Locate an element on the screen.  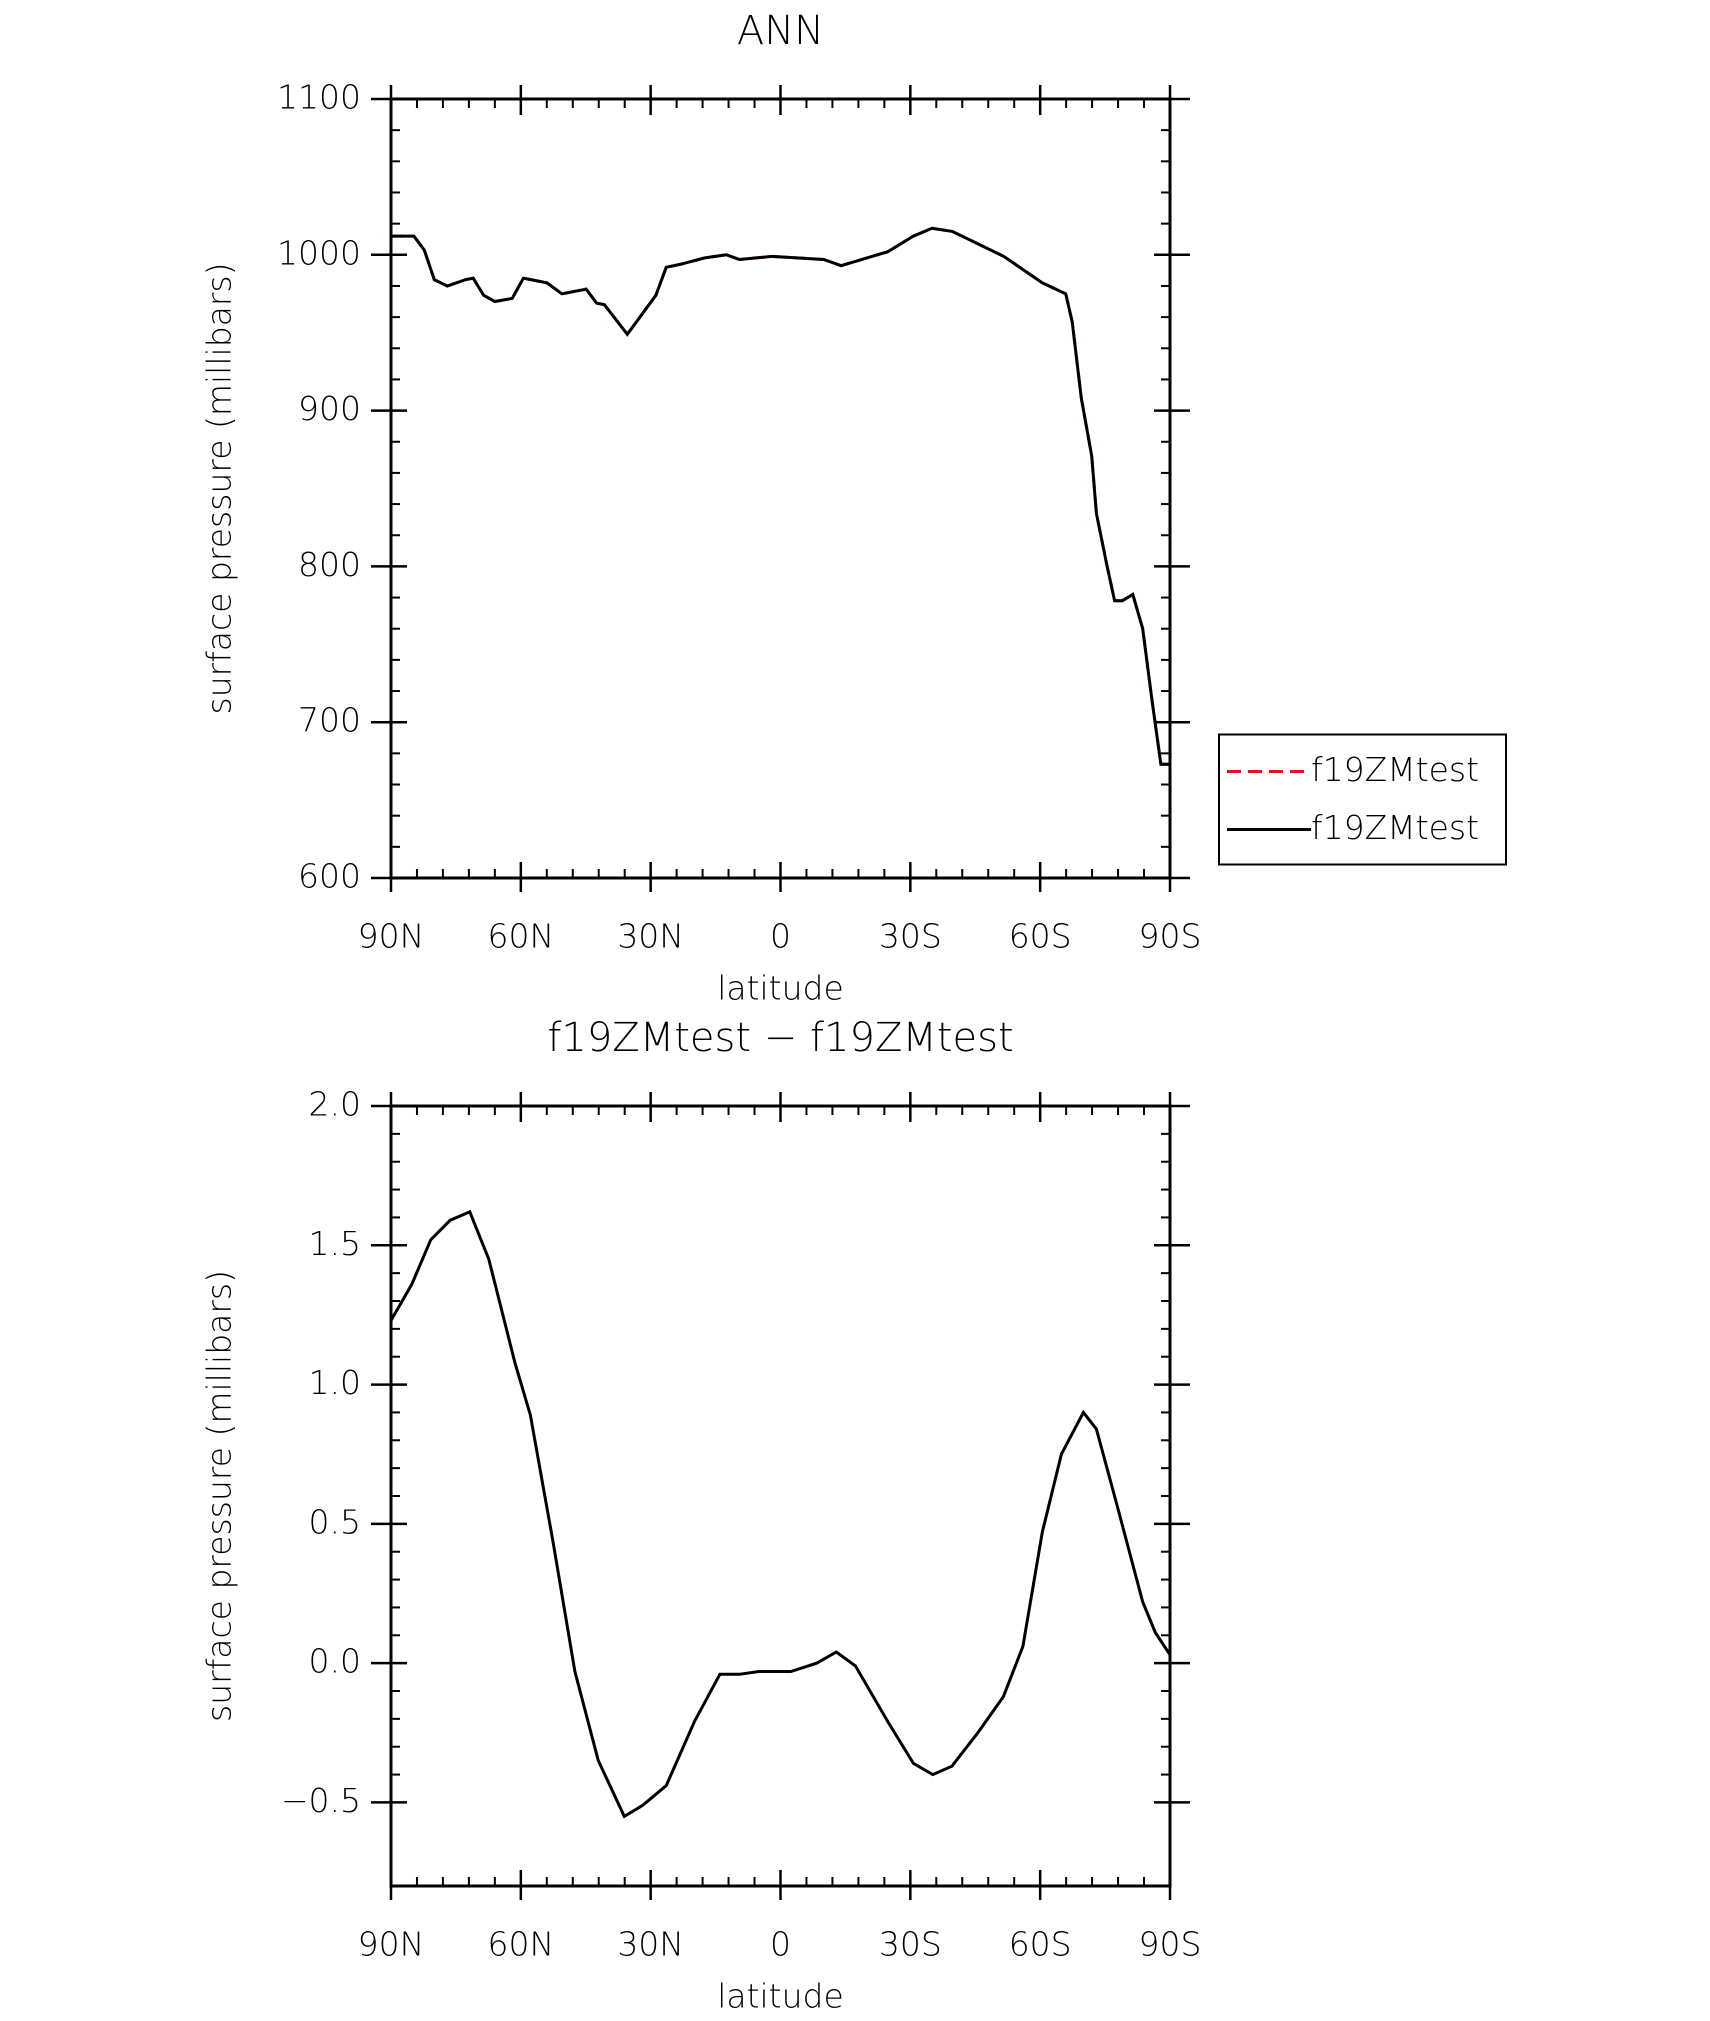
y-tick-label: 2.0 is located at coordinates (335, 1104).